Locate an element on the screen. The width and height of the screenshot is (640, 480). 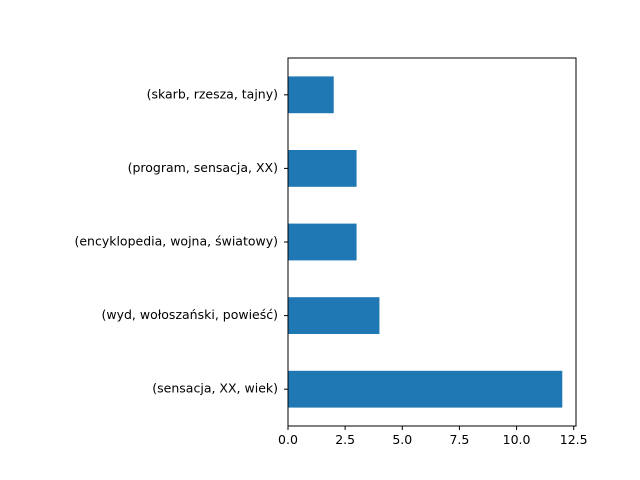
y-tick-label: (sensacja, XX, wiek) is located at coordinates (215, 388).